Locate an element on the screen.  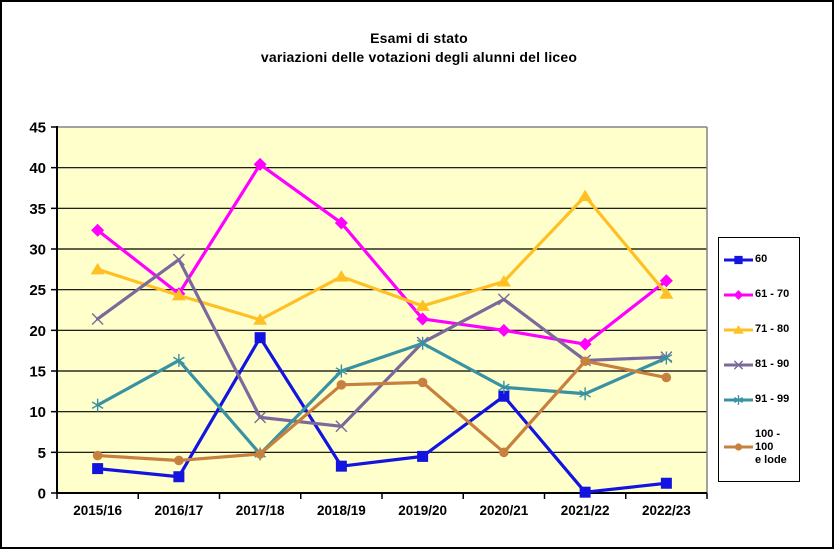
legend-item: 91 - 99 is located at coordinates (760, 400).